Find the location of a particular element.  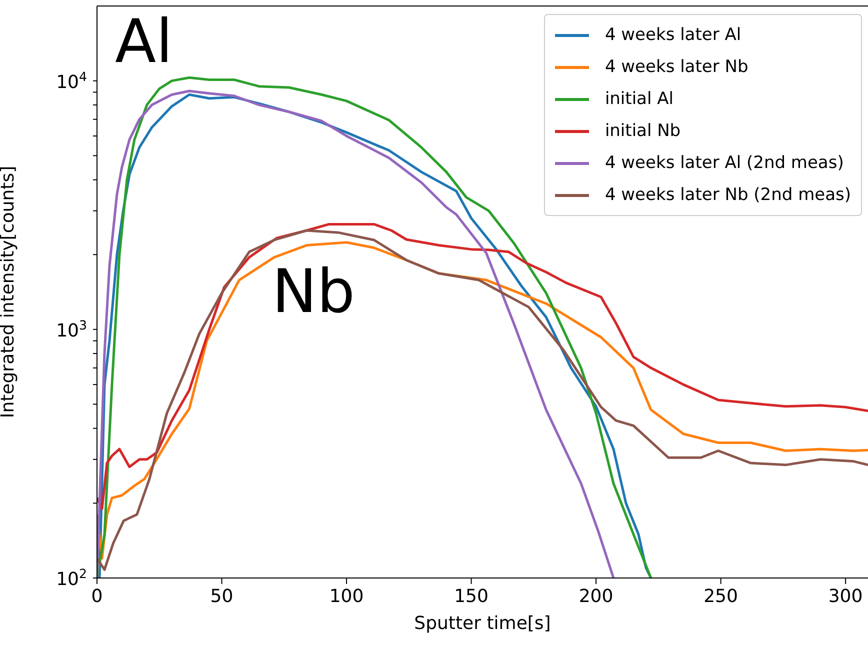

x-tick-label: 200 is located at coordinates (596, 596).